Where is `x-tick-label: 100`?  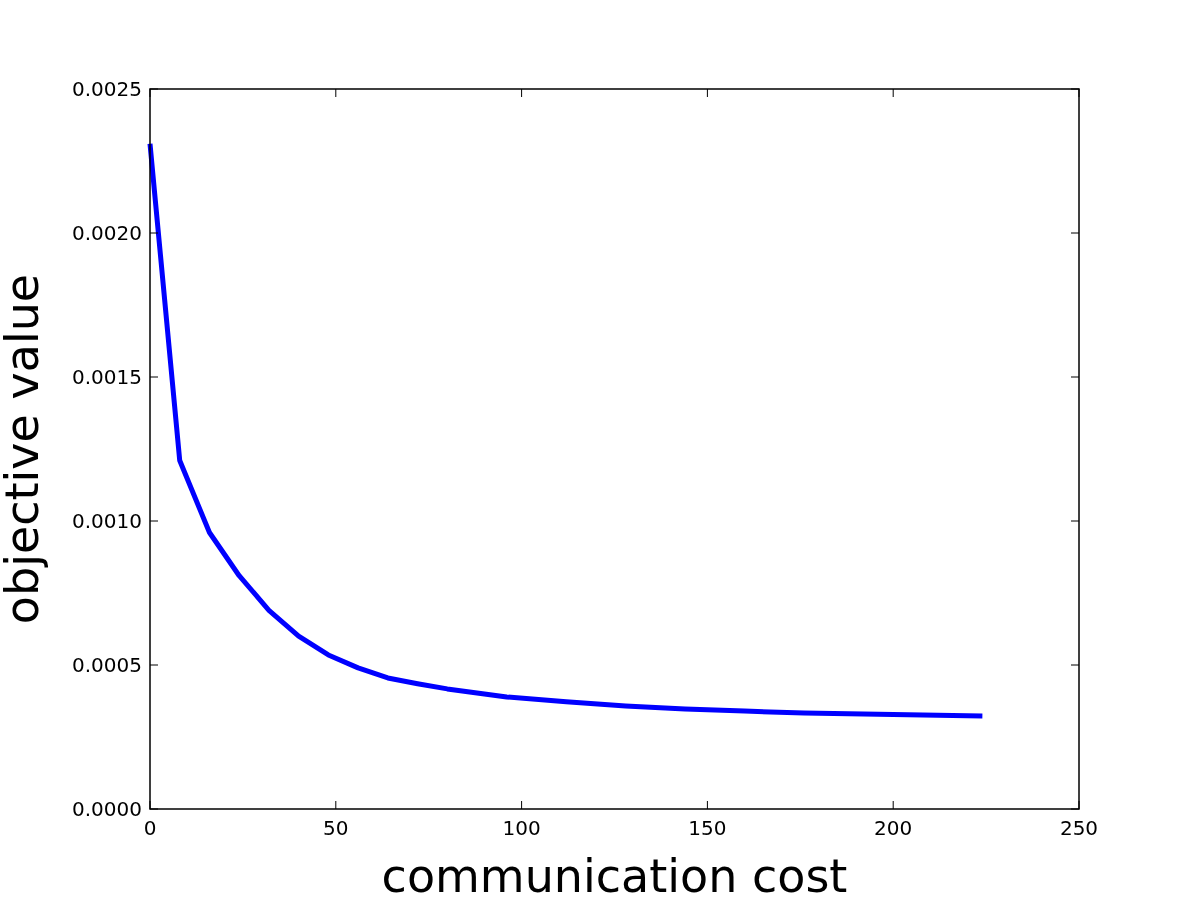
x-tick-label: 100 is located at coordinates (521, 828).